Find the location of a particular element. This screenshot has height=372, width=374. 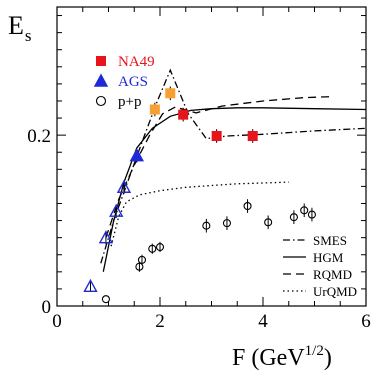

x-tick-label: 2 is located at coordinates (160, 321).